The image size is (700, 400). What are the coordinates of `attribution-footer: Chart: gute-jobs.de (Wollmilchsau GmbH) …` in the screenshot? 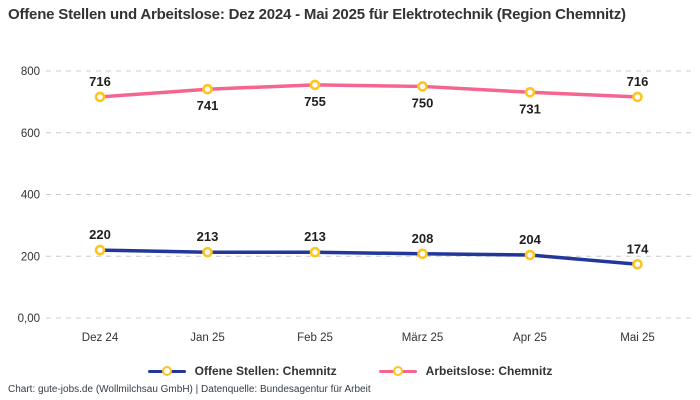 It's located at (189, 389).